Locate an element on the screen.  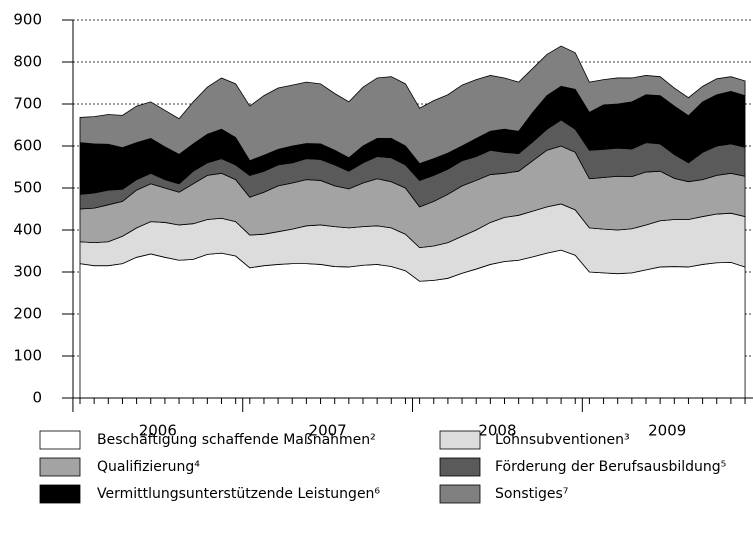
legend-label: Beschäftigung schaffende Maßnahmen² is located at coordinates (236, 440).